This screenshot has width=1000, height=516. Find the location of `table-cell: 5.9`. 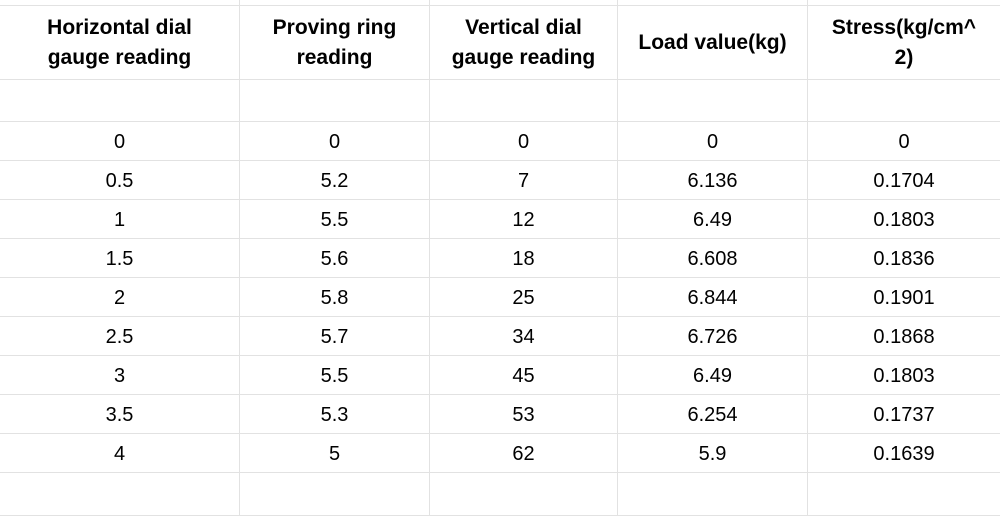

table-cell: 5.9 is located at coordinates (713, 453).